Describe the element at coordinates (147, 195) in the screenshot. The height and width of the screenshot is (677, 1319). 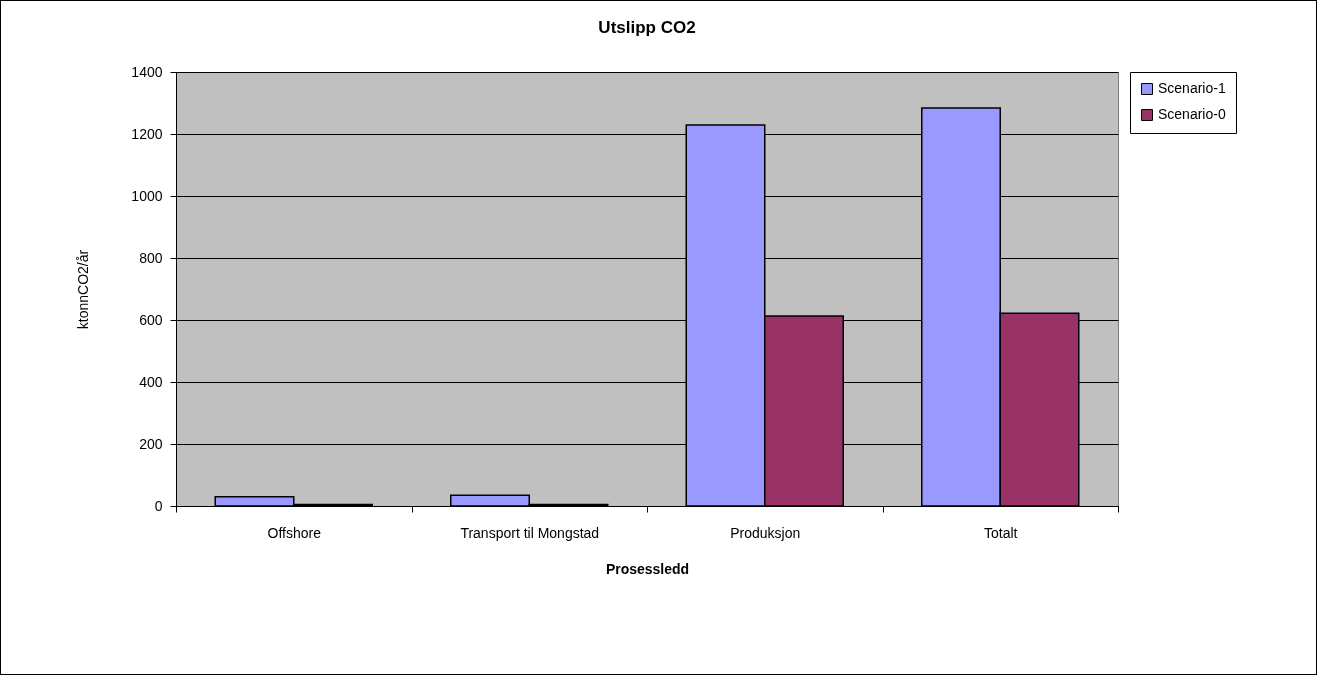
I see `y-tick-label: 1000` at that location.